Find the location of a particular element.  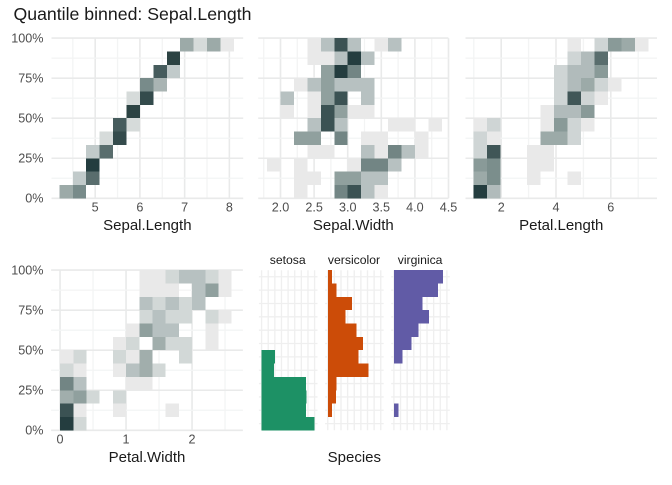

svg-text: Petal.Length is located at coordinates (561, 225).